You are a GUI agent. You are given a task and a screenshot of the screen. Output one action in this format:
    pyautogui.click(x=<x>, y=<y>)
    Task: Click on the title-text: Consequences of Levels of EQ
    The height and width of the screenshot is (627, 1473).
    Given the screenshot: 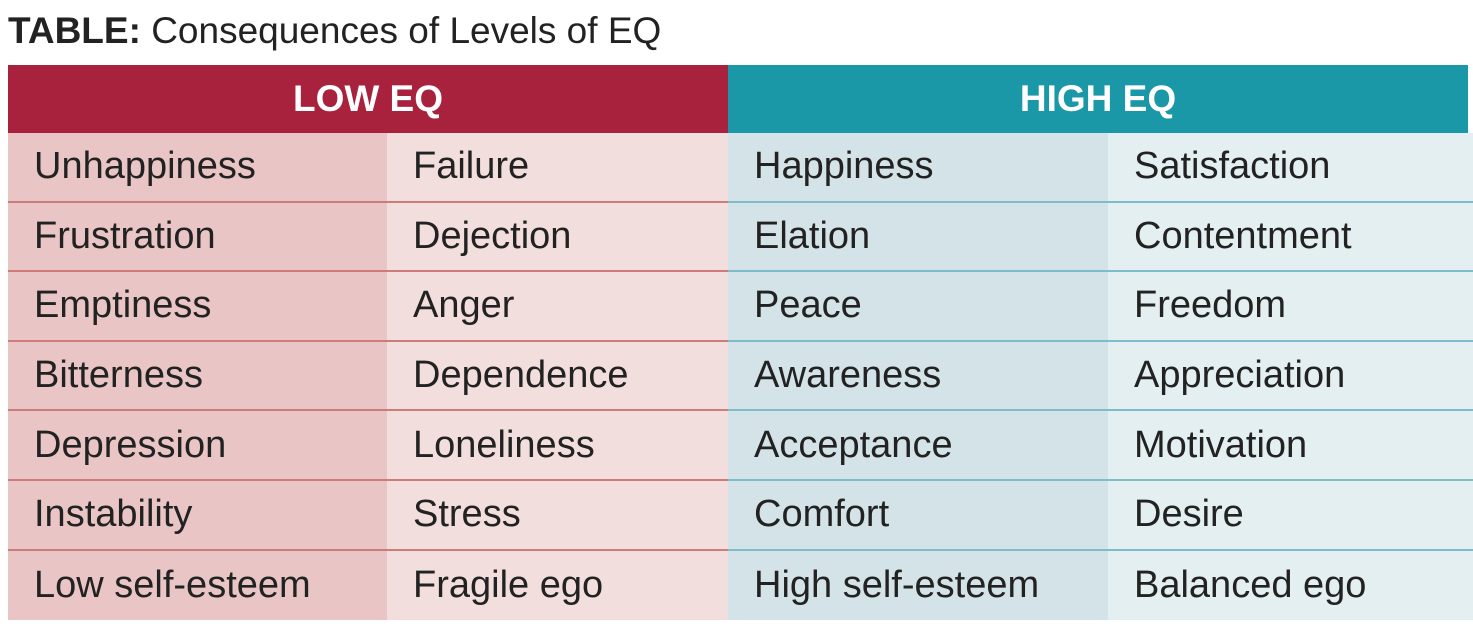 What is the action you would take?
    pyautogui.click(x=406, y=30)
    